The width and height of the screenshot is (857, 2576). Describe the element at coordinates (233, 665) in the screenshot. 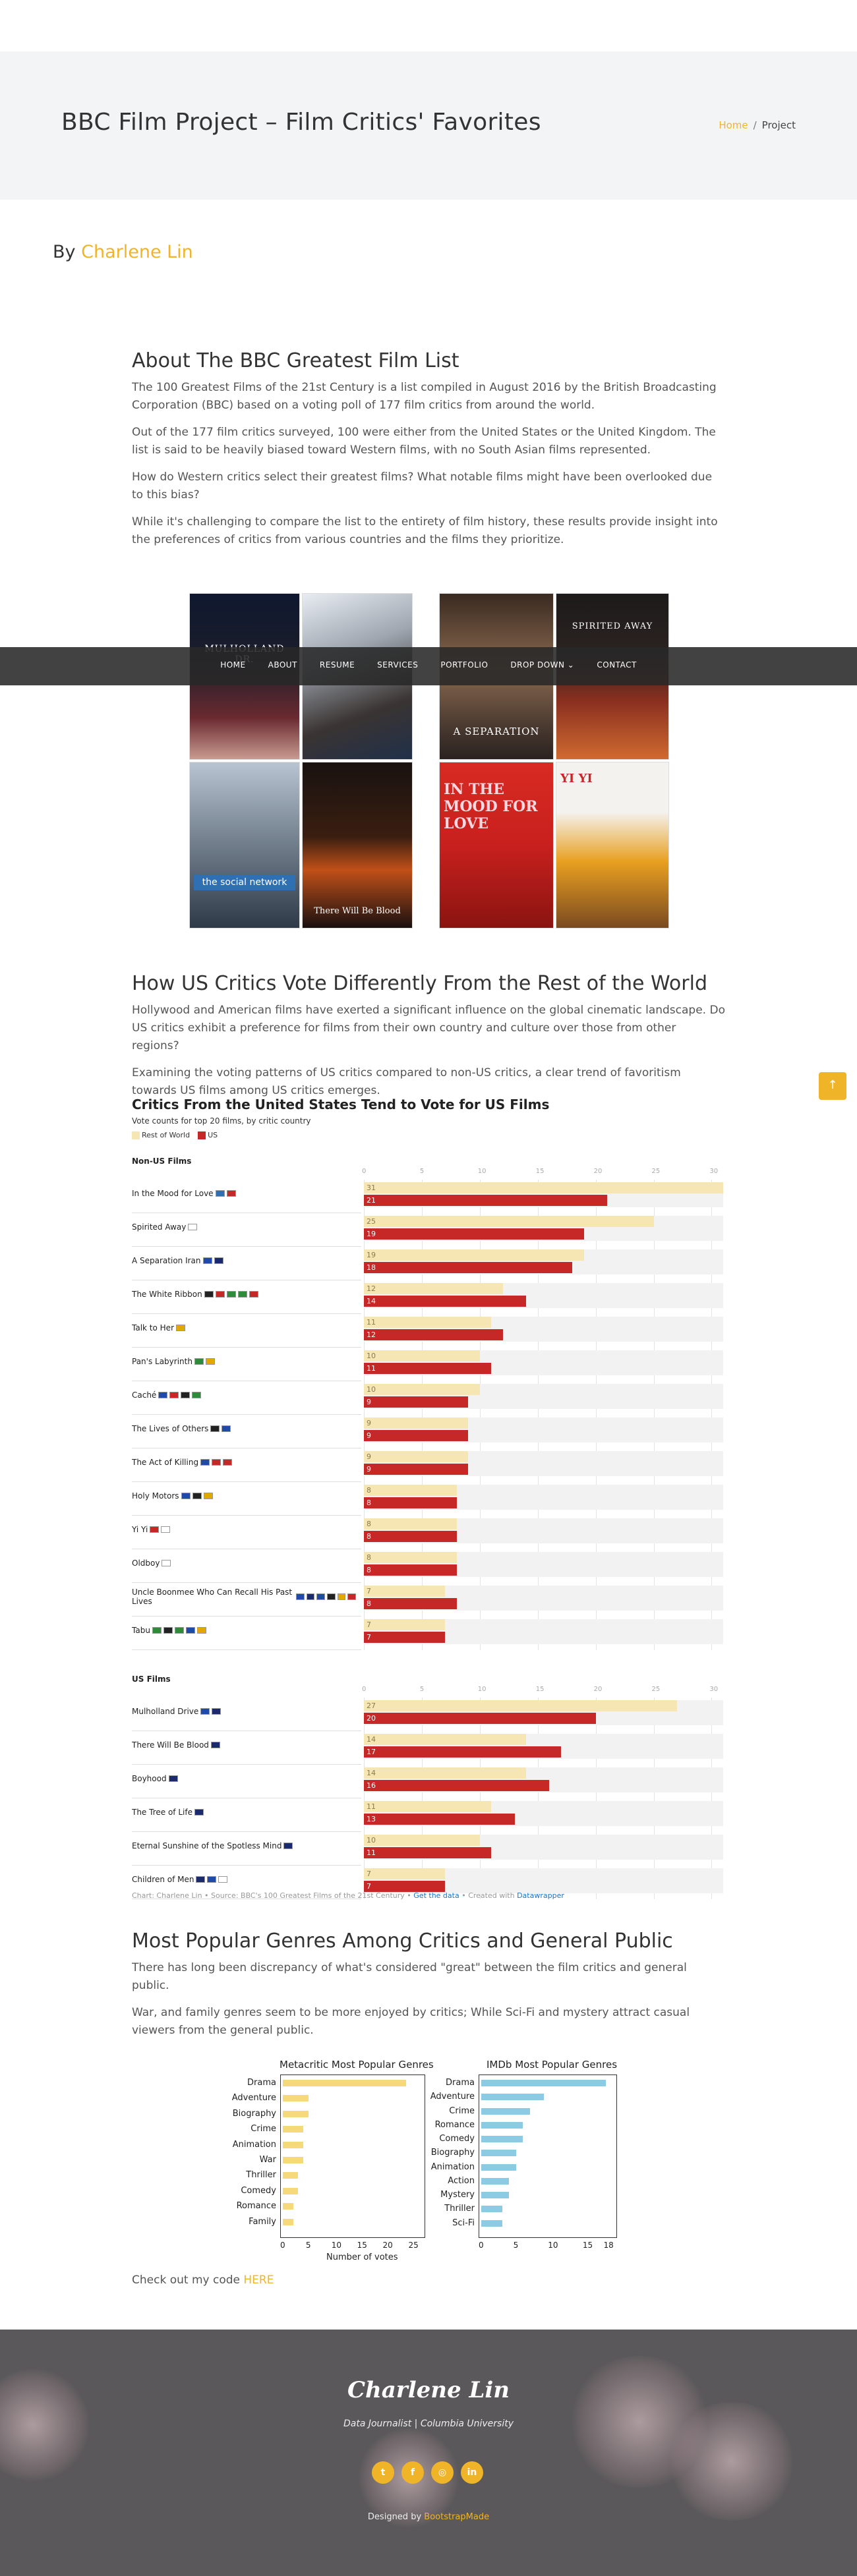

I see `nav-home: HOME` at that location.